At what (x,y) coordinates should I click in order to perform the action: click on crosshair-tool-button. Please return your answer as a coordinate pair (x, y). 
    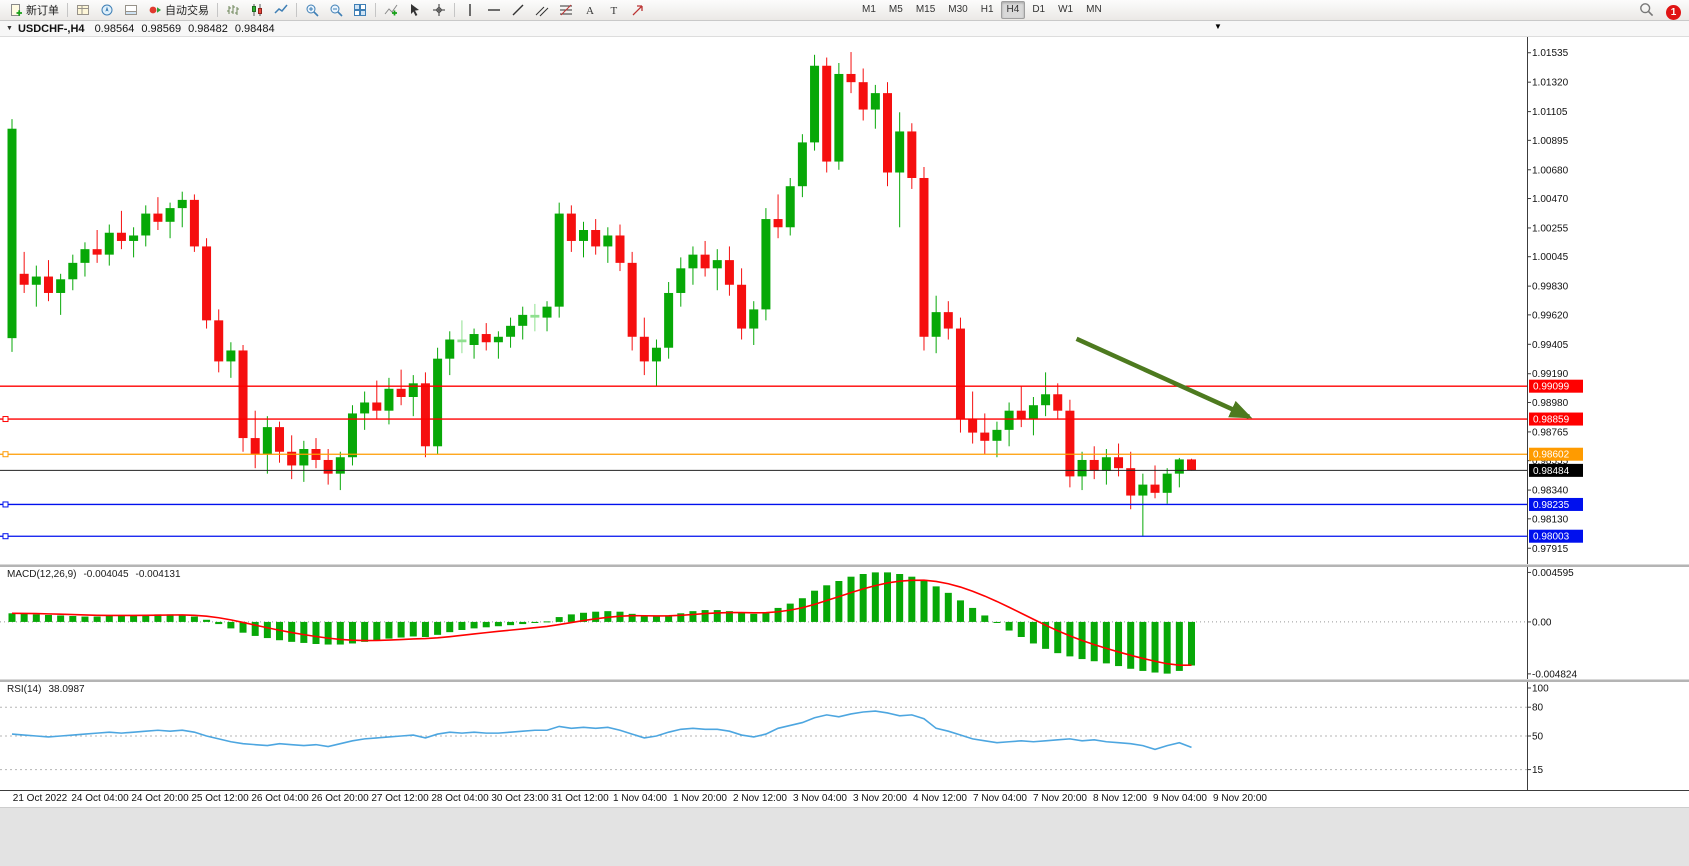
    Looking at the image, I should click on (439, 10).